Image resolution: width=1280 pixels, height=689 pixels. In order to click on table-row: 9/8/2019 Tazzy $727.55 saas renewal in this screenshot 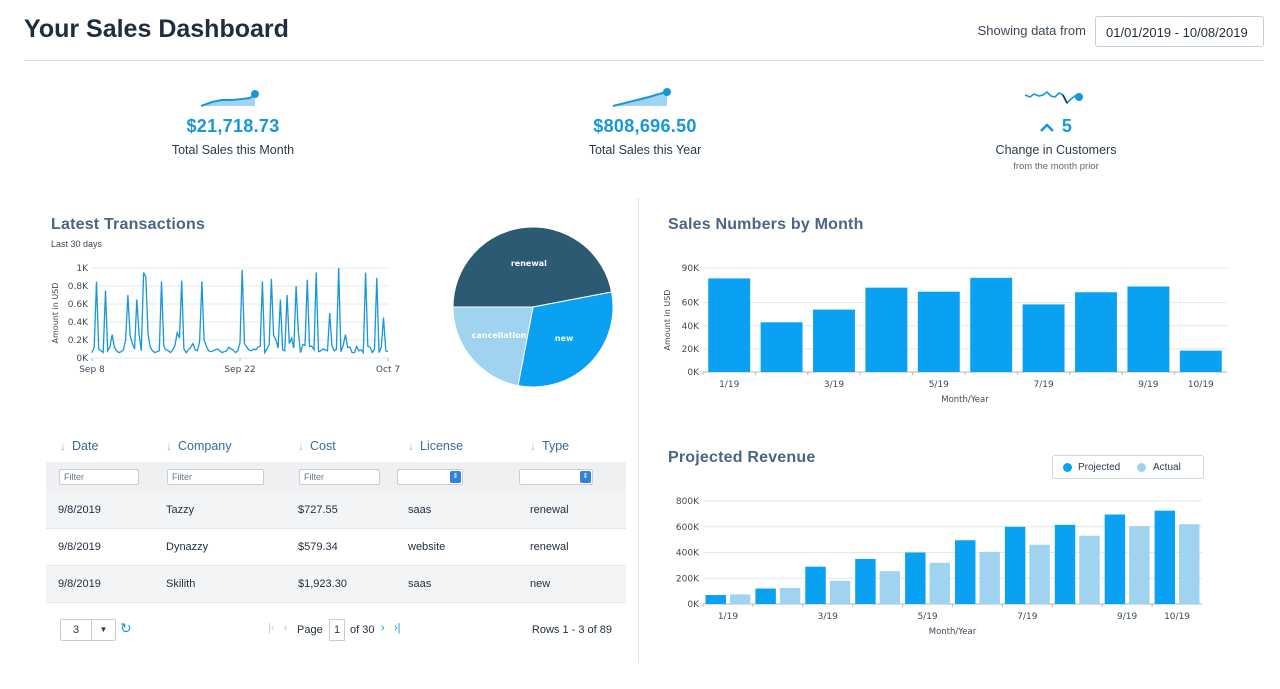, I will do `click(336, 510)`.